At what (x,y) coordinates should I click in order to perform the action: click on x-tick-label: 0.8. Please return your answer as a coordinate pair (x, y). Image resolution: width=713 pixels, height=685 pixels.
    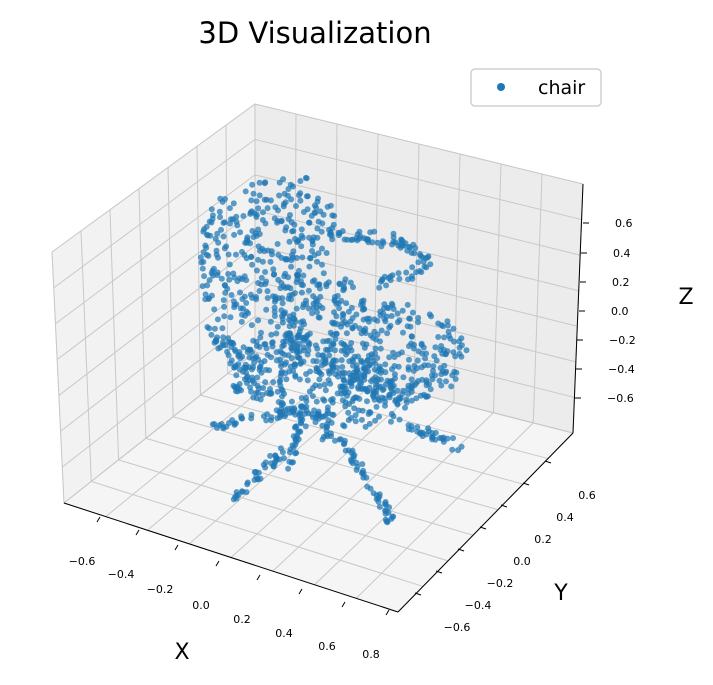
    Looking at the image, I should click on (371, 654).